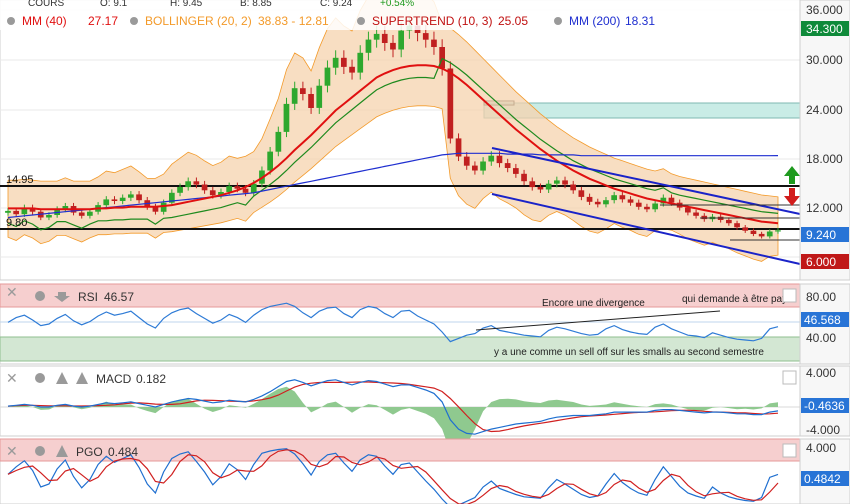 The height and width of the screenshot is (504, 850). Describe the element at coordinates (123, 452) in the screenshot. I see `pgo-value: 0.484` at that location.